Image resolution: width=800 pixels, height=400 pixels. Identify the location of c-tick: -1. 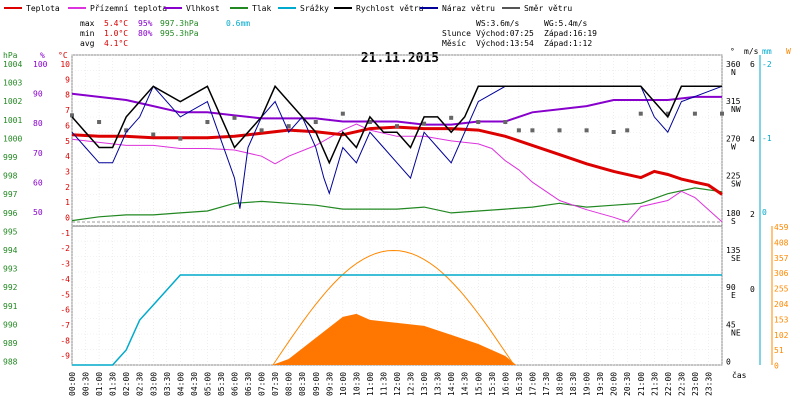
(65, 233).